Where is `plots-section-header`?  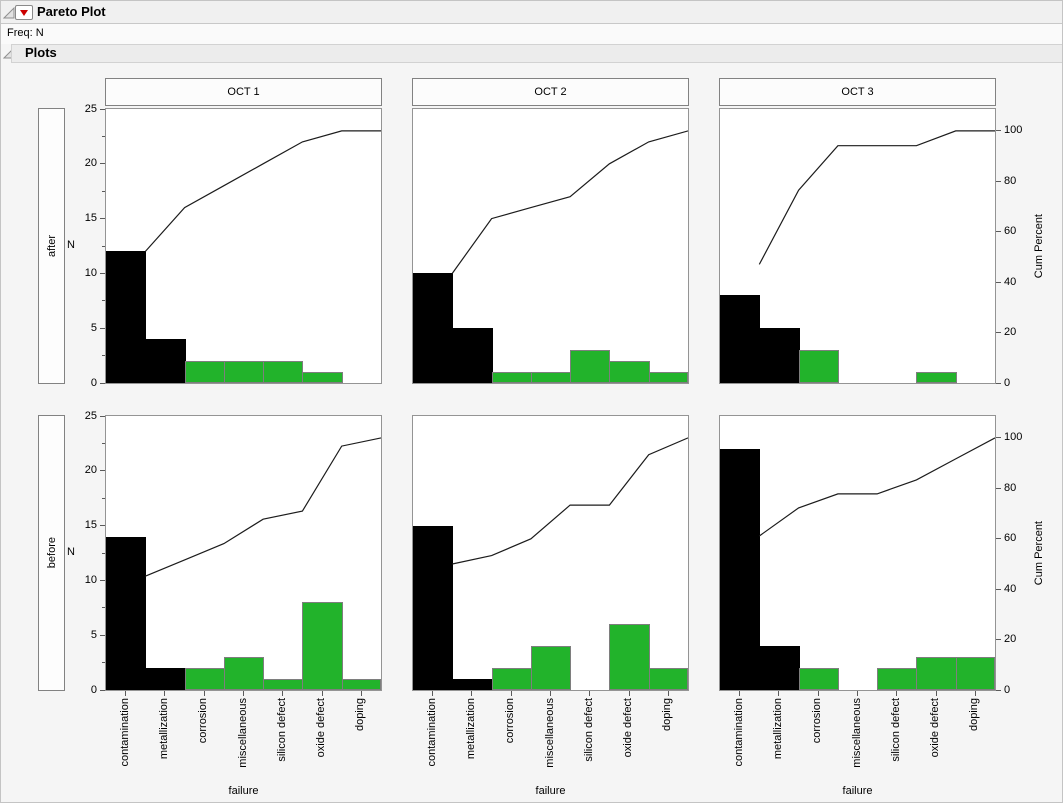 plots-section-header is located at coordinates (536, 53).